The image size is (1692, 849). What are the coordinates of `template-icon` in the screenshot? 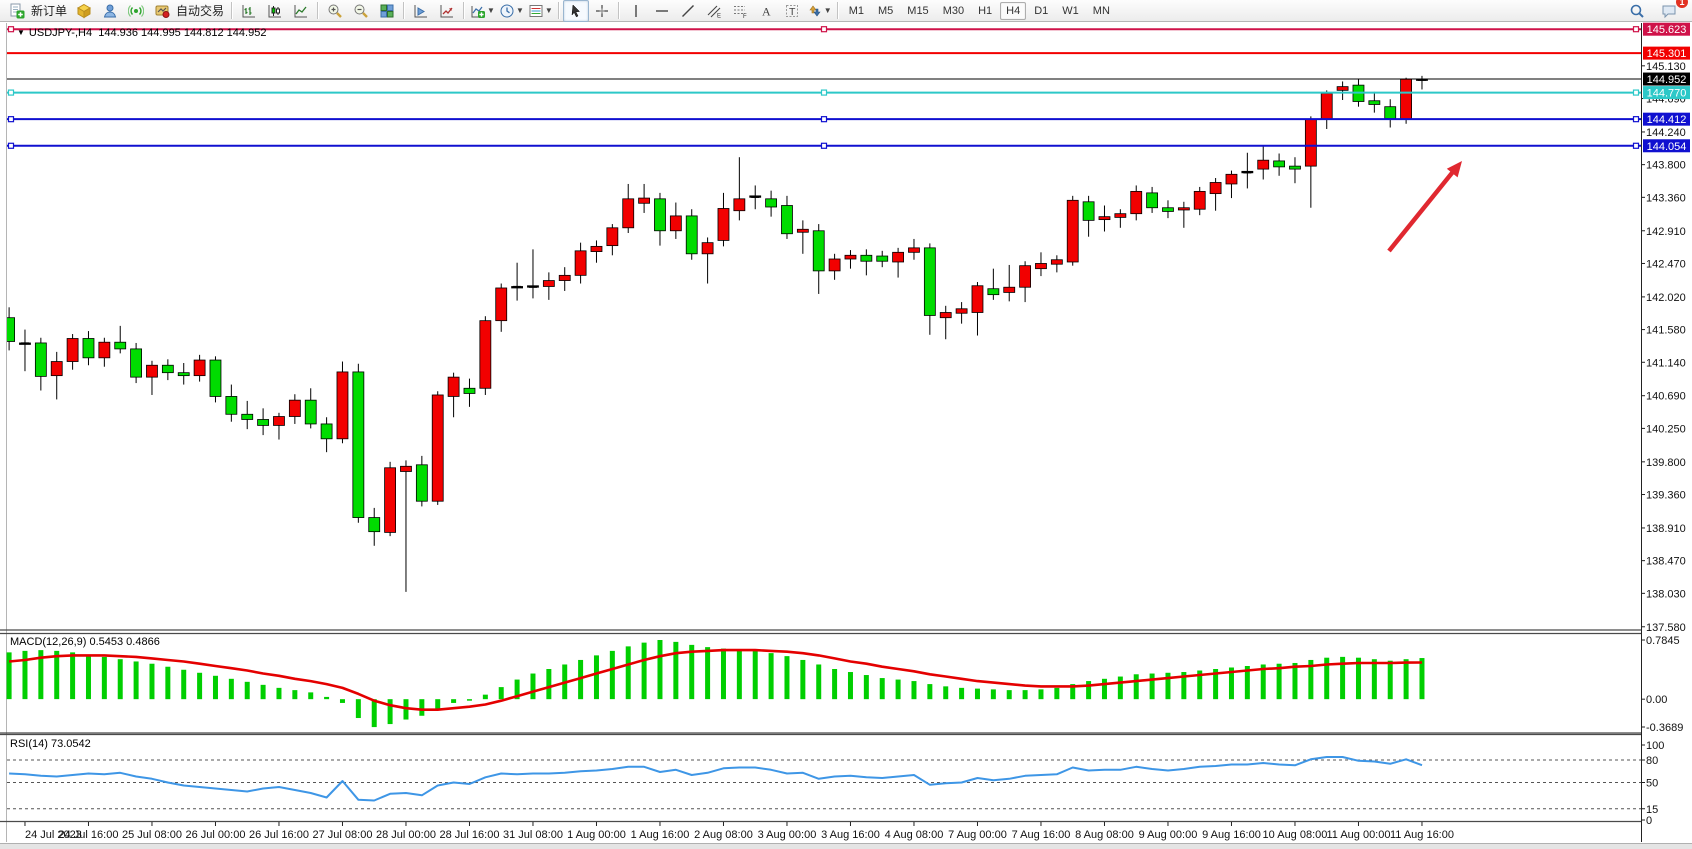 It's located at (536, 10).